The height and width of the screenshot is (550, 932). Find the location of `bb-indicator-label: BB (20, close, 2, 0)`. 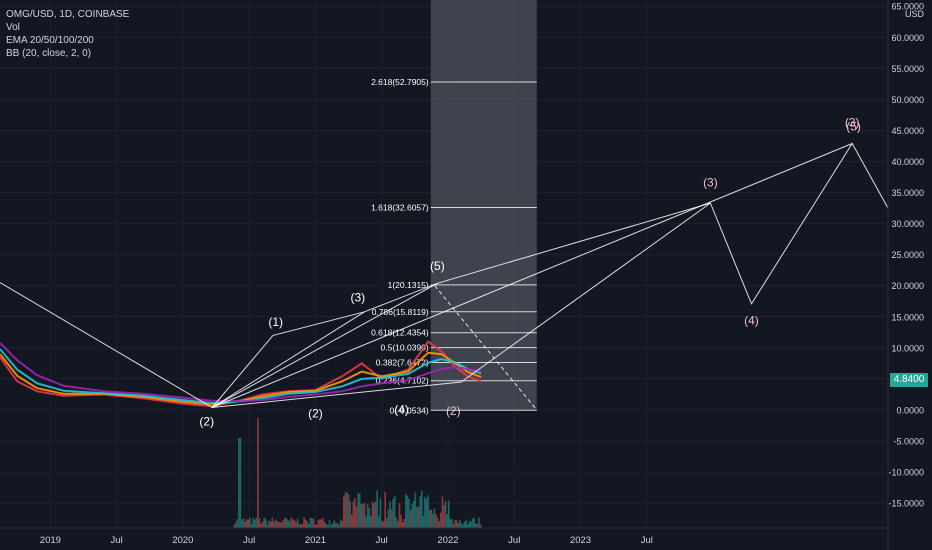

bb-indicator-label: BB (20, close, 2, 0) is located at coordinates (49, 53).